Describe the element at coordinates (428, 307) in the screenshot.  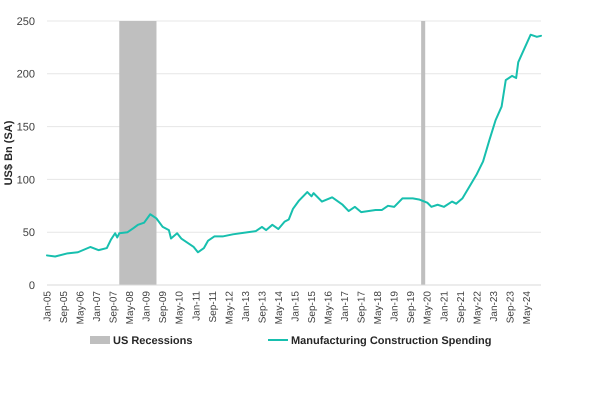
I see `x-tick-label: May-20` at that location.